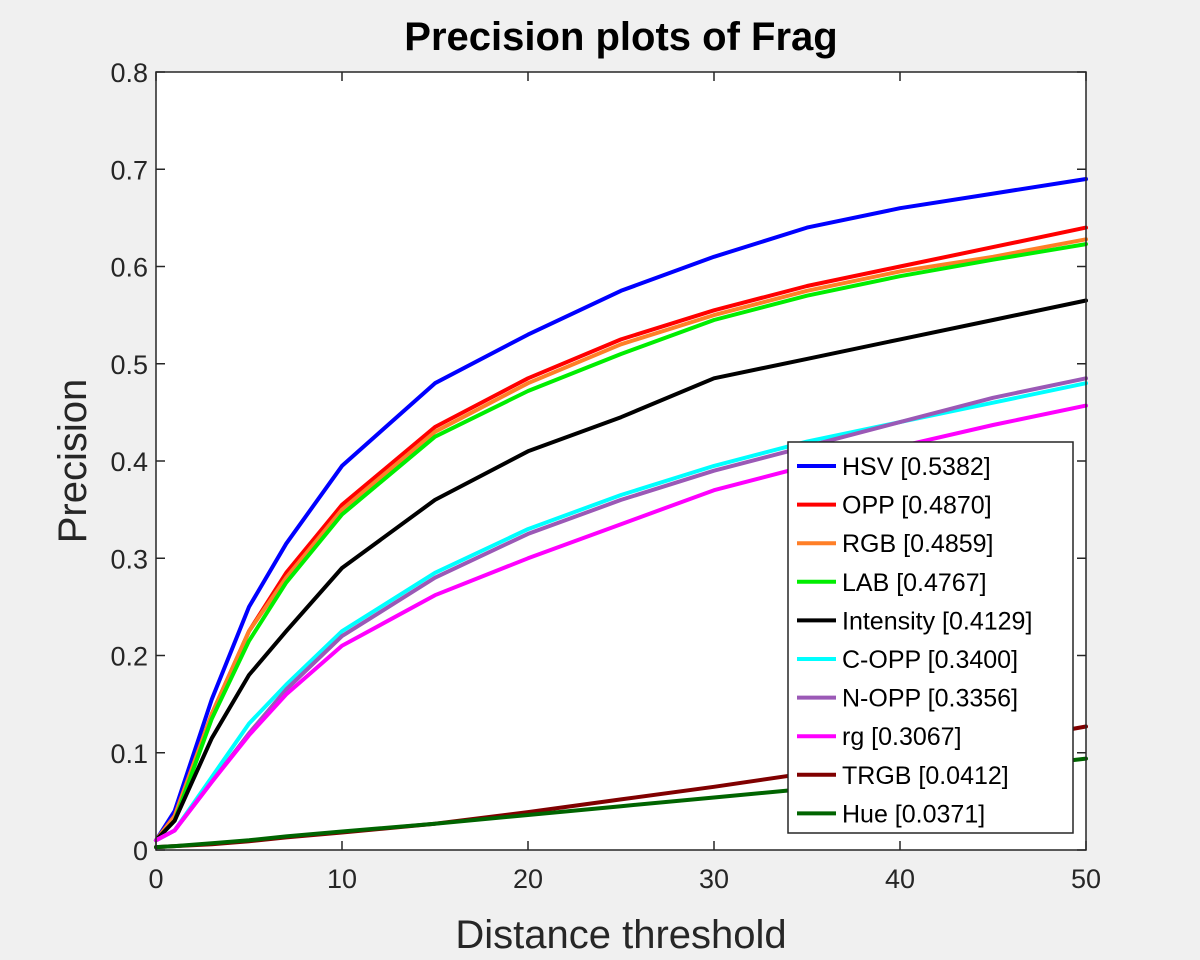 The width and height of the screenshot is (1200, 960). What do you see at coordinates (129, 268) in the screenshot?
I see `y-tick-label: 0.6` at bounding box center [129, 268].